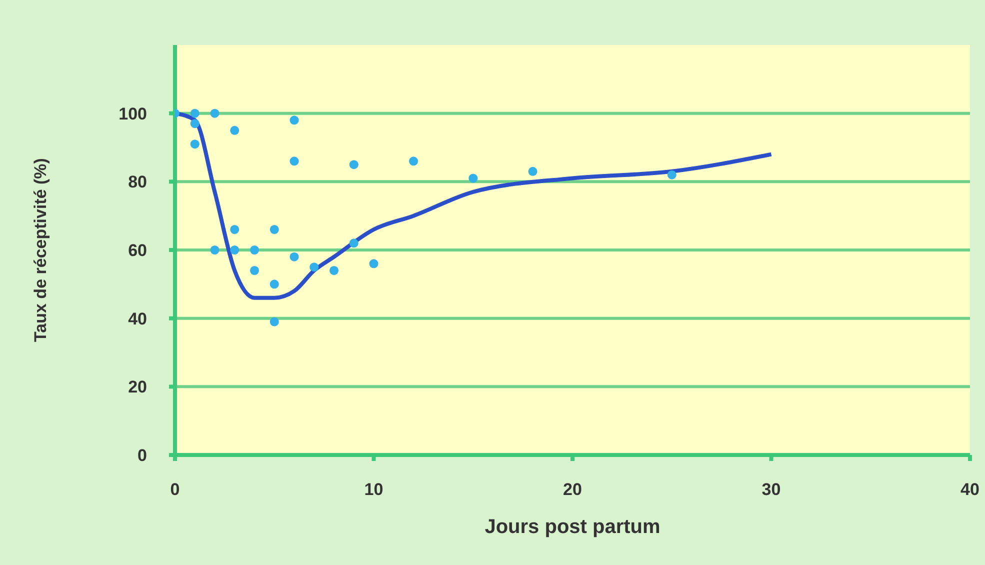 Image resolution: width=985 pixels, height=565 pixels. What do you see at coordinates (132, 114) in the screenshot?
I see `y-tick-label: 100` at bounding box center [132, 114].